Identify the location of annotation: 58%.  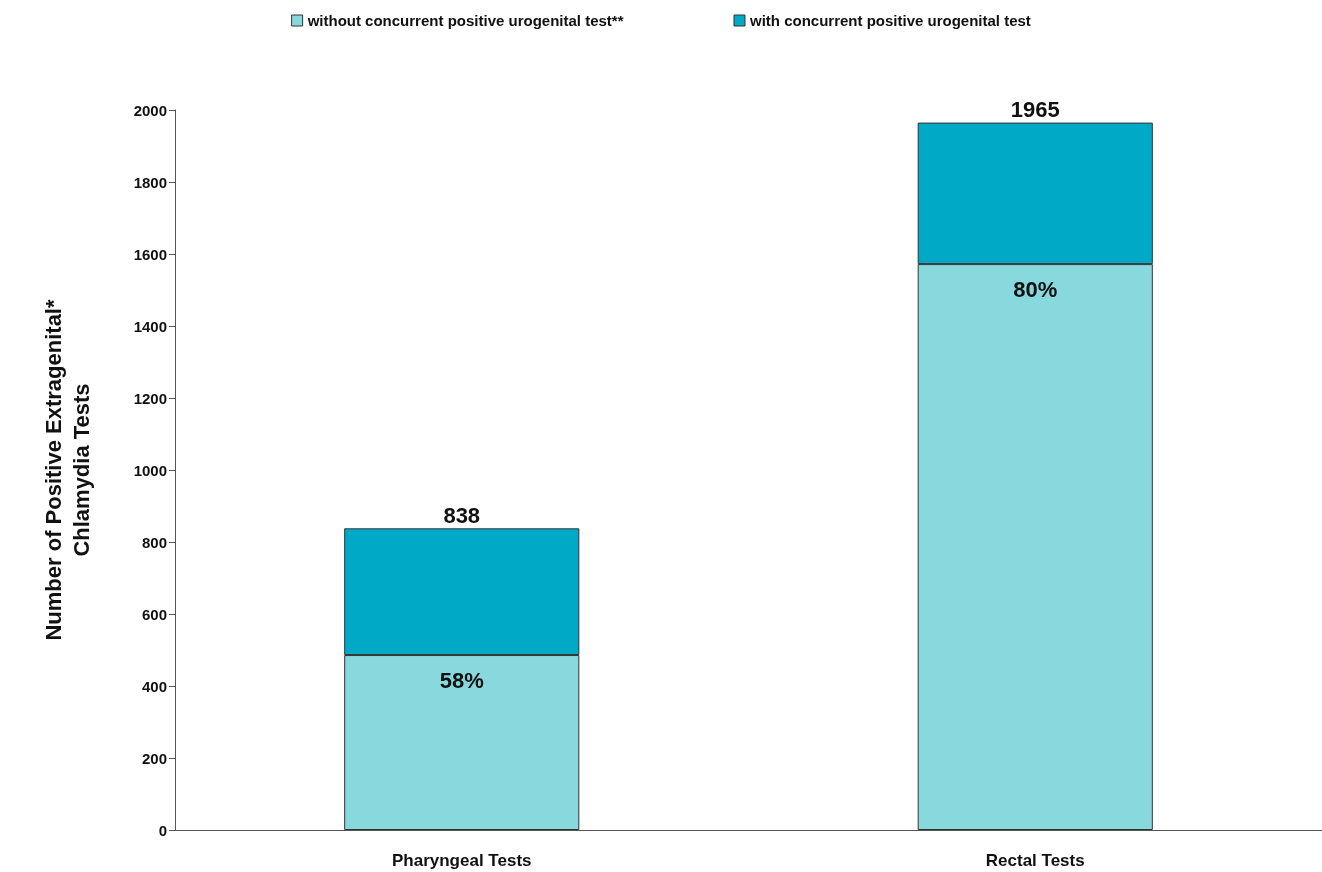
(461, 680).